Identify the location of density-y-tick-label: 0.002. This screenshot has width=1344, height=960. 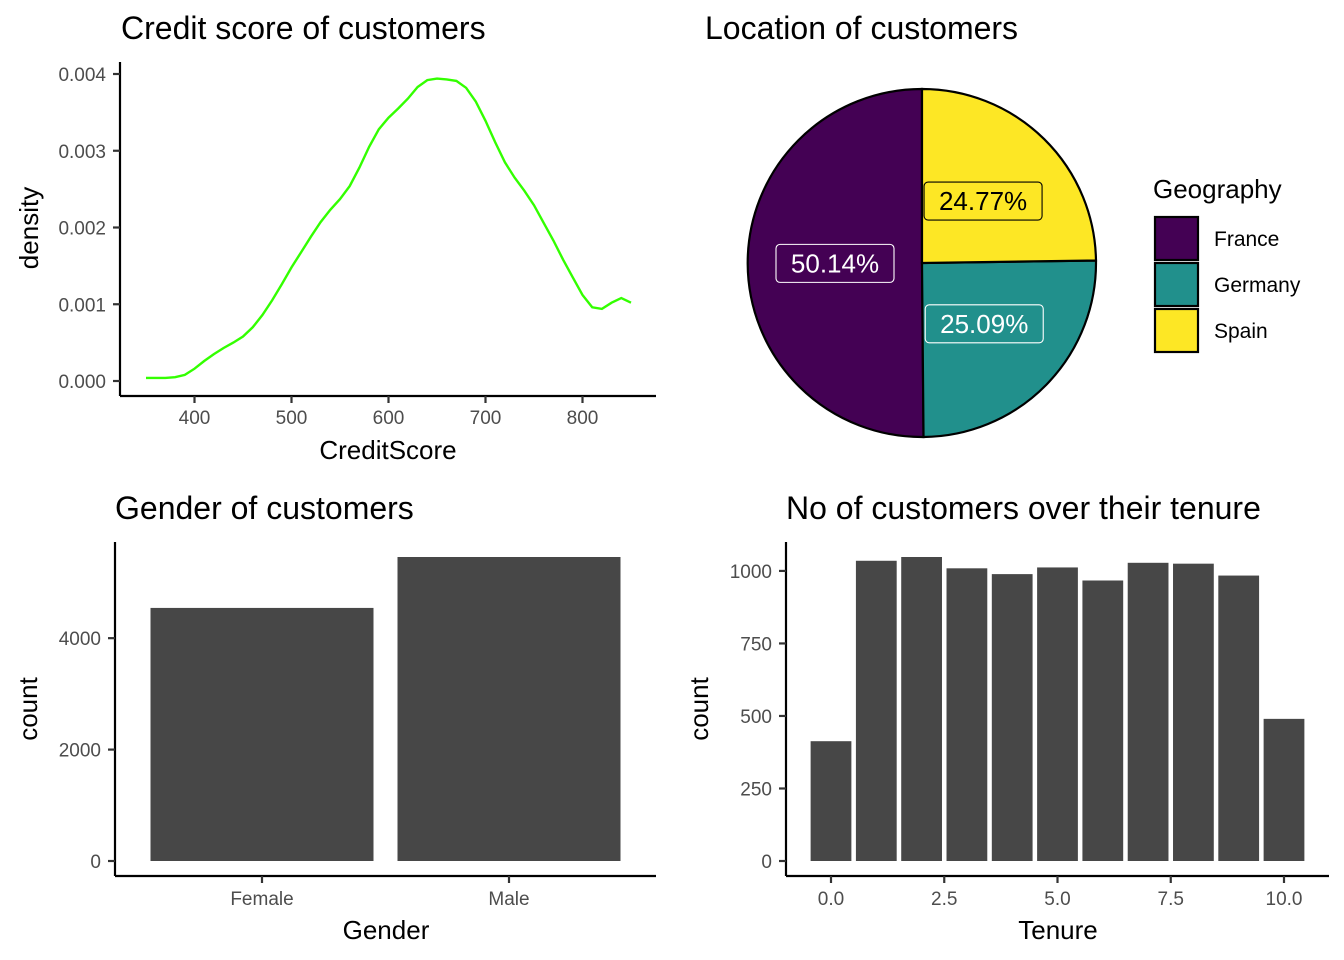
(82, 229).